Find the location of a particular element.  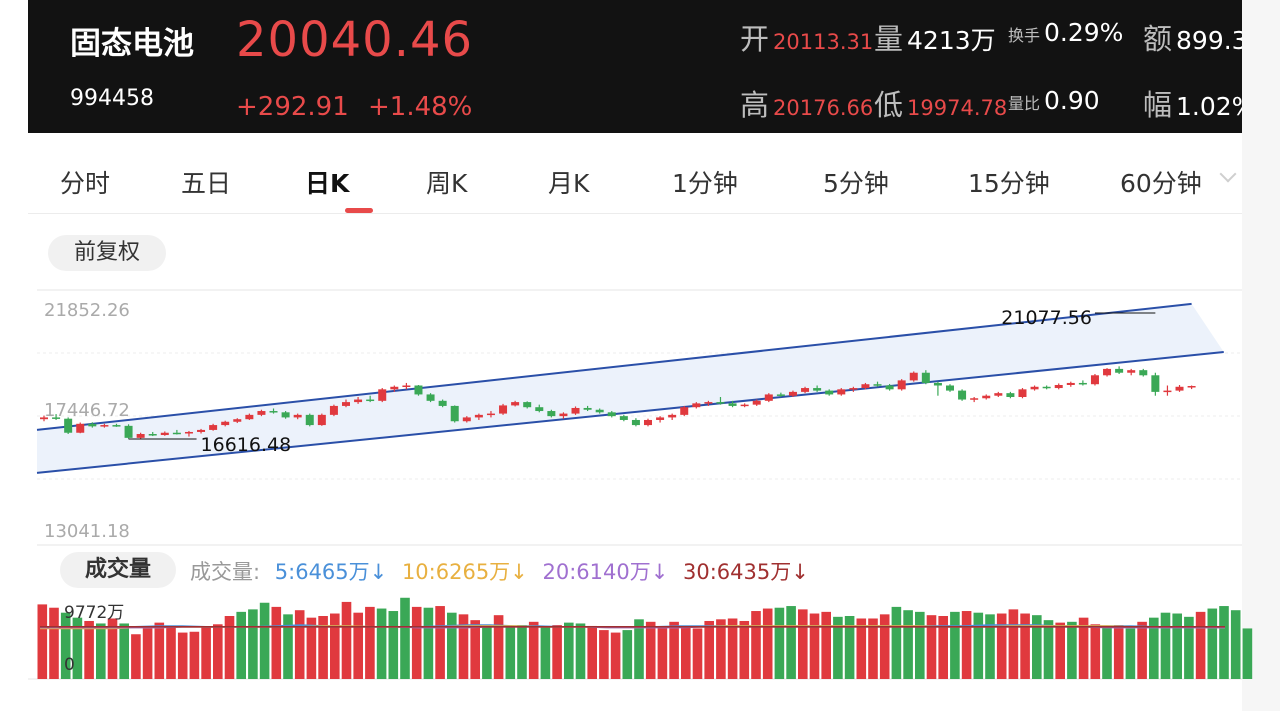

left-margin is located at coordinates (14, 355).